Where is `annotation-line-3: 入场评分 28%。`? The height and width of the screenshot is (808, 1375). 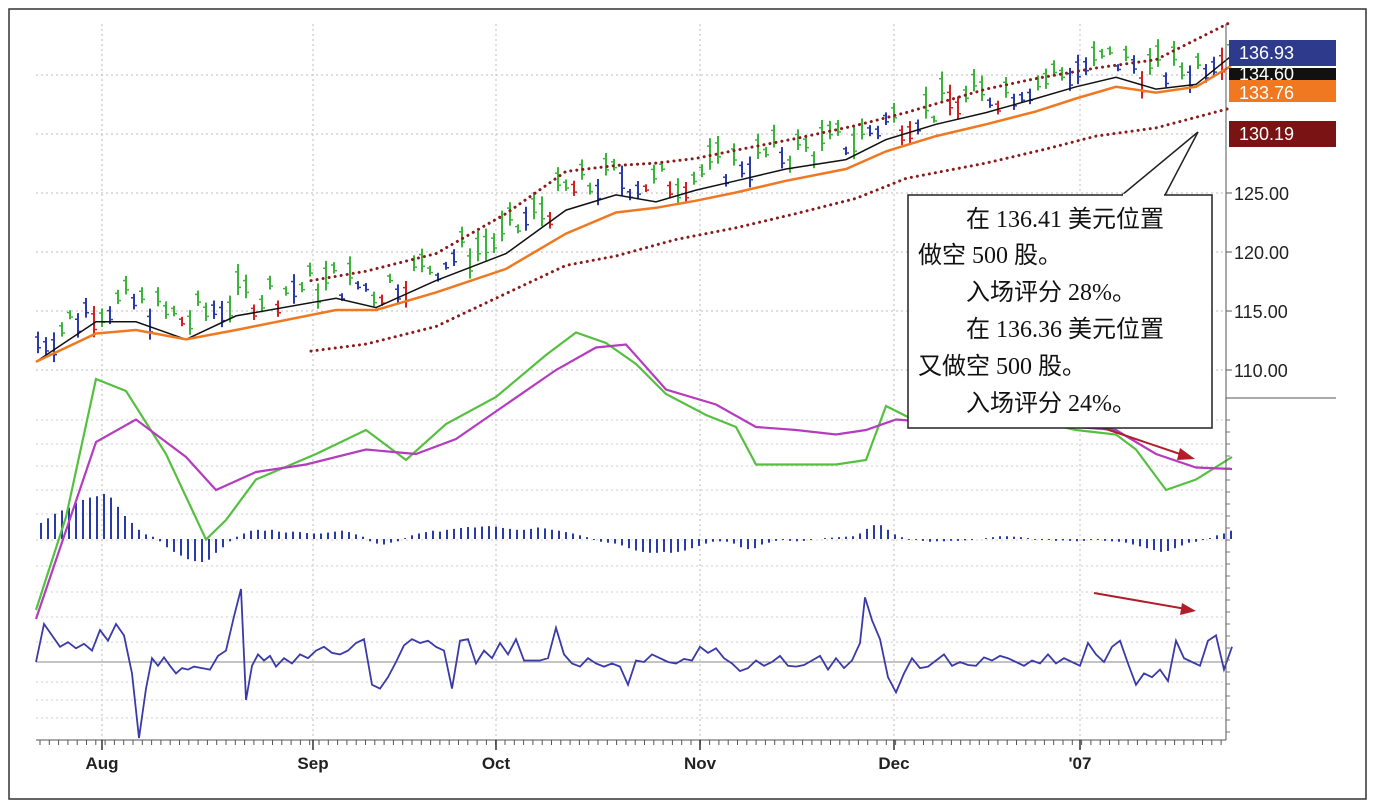 annotation-line-3: 入场评分 28%。 is located at coordinates (1027, 292).